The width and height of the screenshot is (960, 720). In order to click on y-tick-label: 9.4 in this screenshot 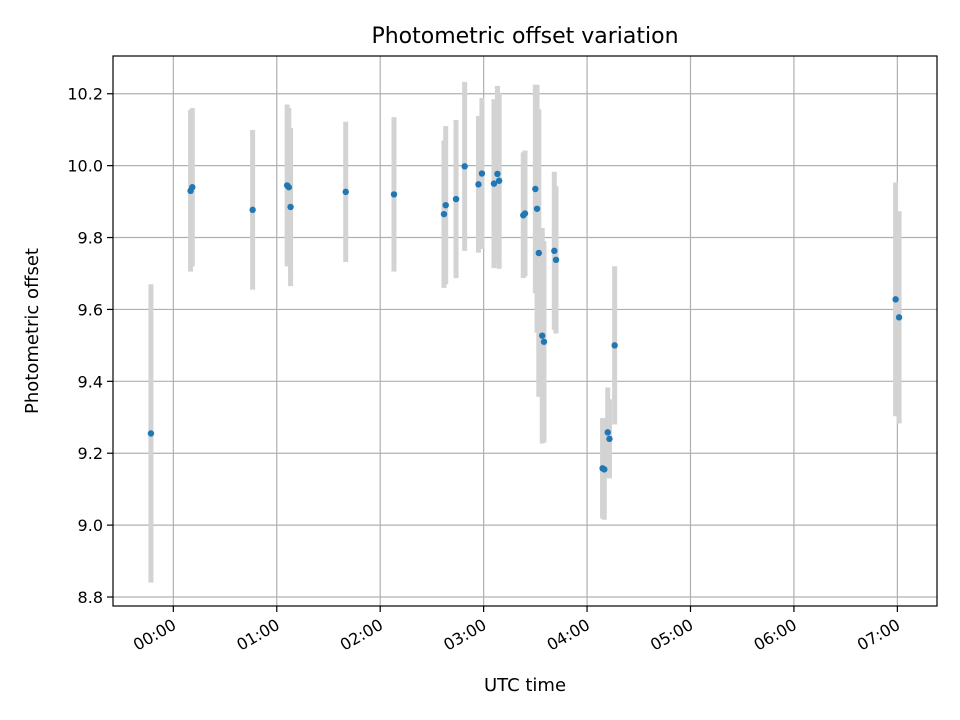, I will do `click(90, 381)`.